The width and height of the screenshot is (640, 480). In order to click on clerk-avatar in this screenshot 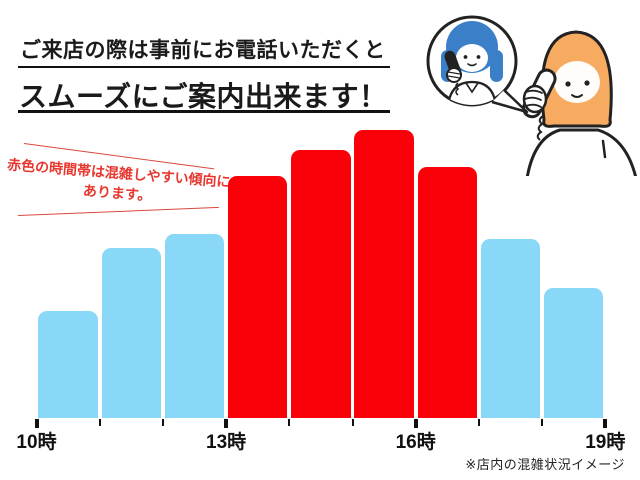, I will do `click(472, 63)`.